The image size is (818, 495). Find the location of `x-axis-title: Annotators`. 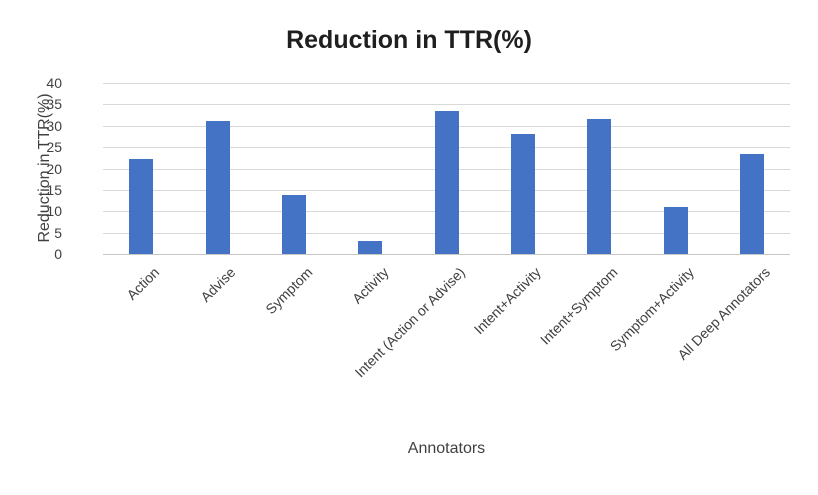

x-axis-title: Annotators is located at coordinates (446, 448).